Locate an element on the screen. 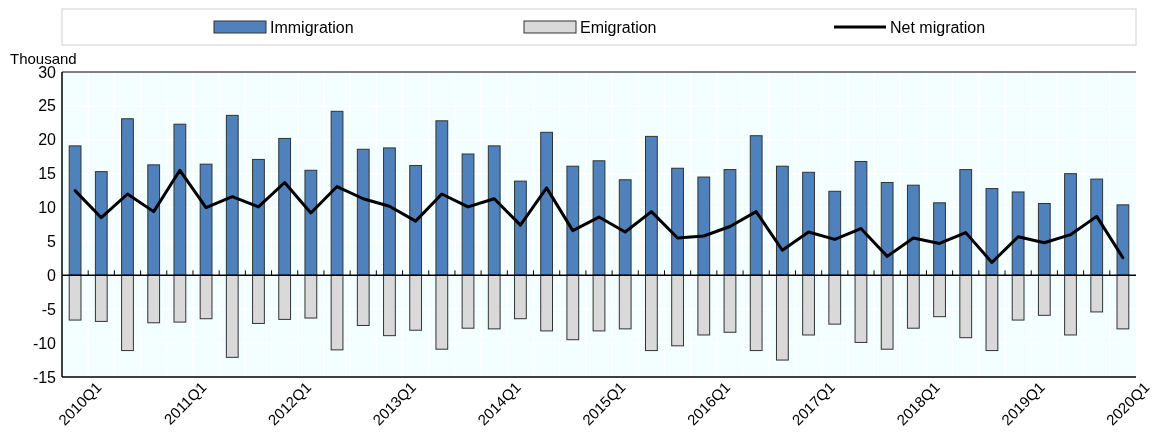  y-tick-label: 5 is located at coordinates (52, 242).